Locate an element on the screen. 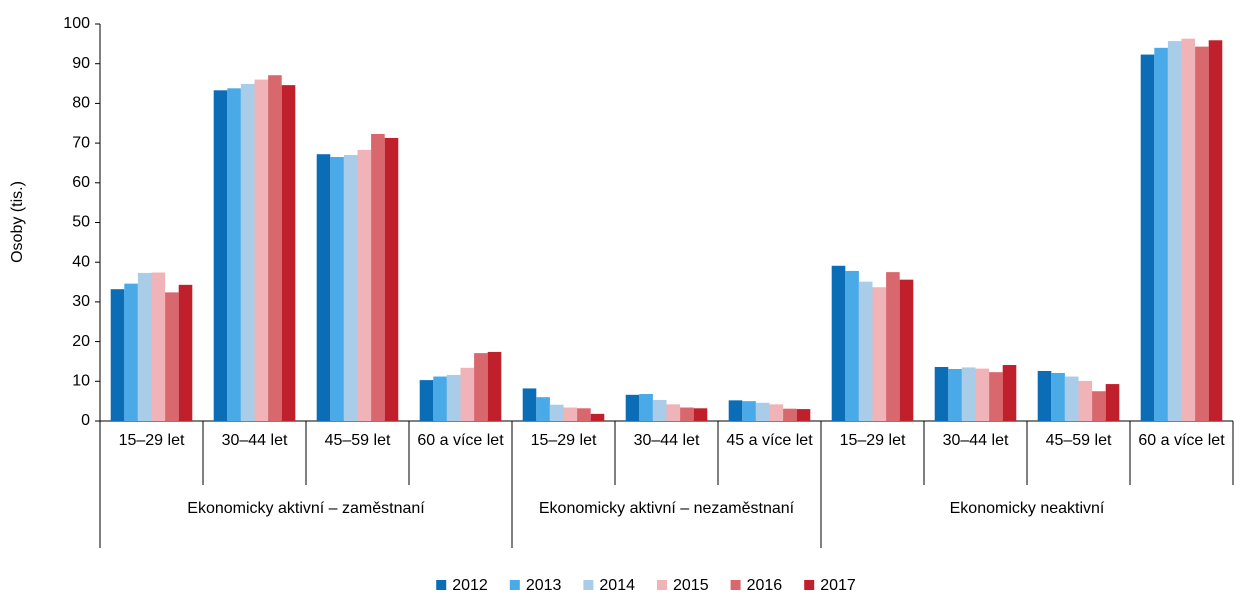  legend-label: 2015 is located at coordinates (691, 585).